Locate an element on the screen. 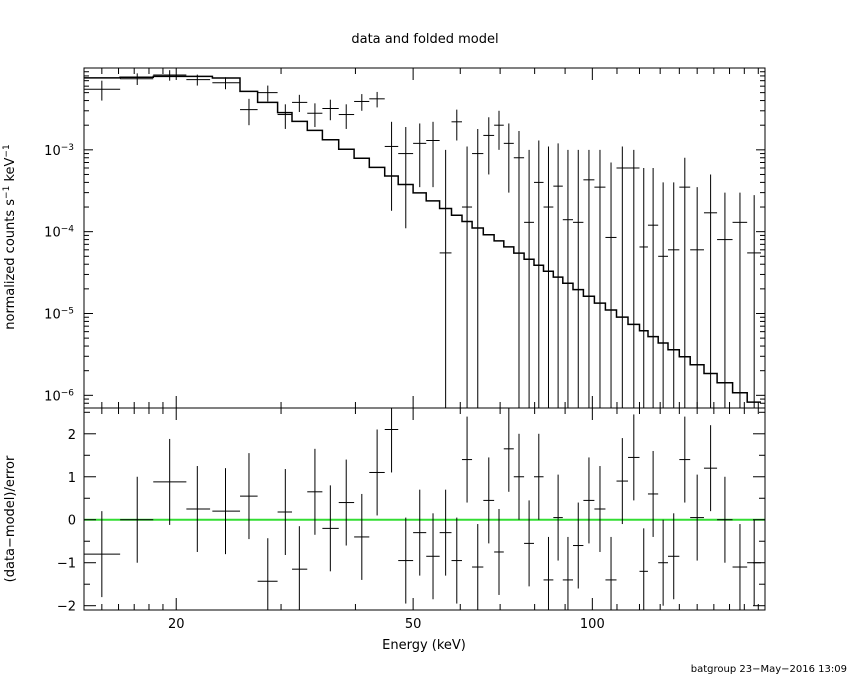 This screenshot has height=680, width=850. y-tick-label: 10⁻⁶ is located at coordinates (59, 396).